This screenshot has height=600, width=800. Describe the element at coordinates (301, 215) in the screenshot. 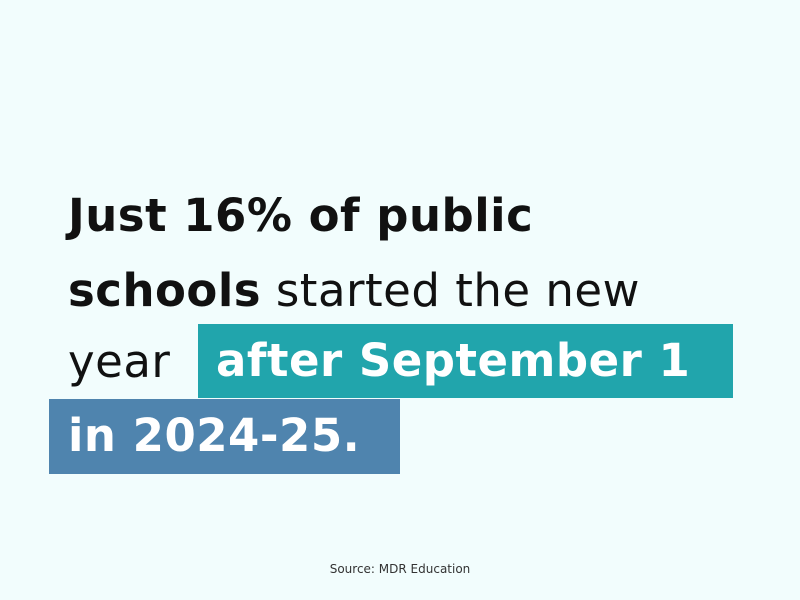

I see `headline-line-1: Just 16% of public` at that location.